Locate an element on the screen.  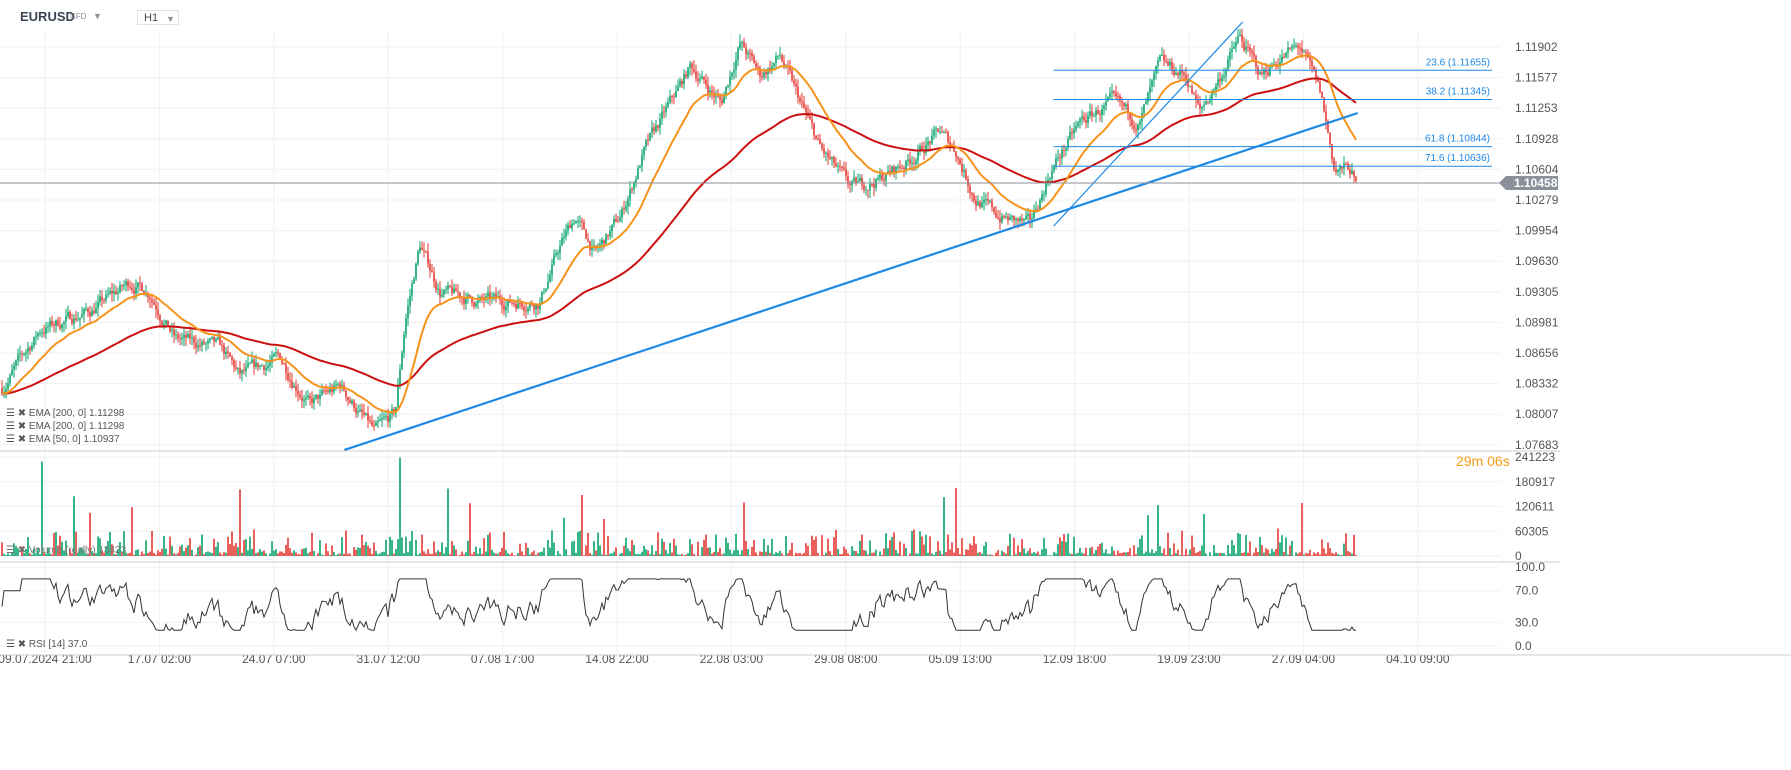
price-tick-label: 1.09630 is located at coordinates (1537, 261).